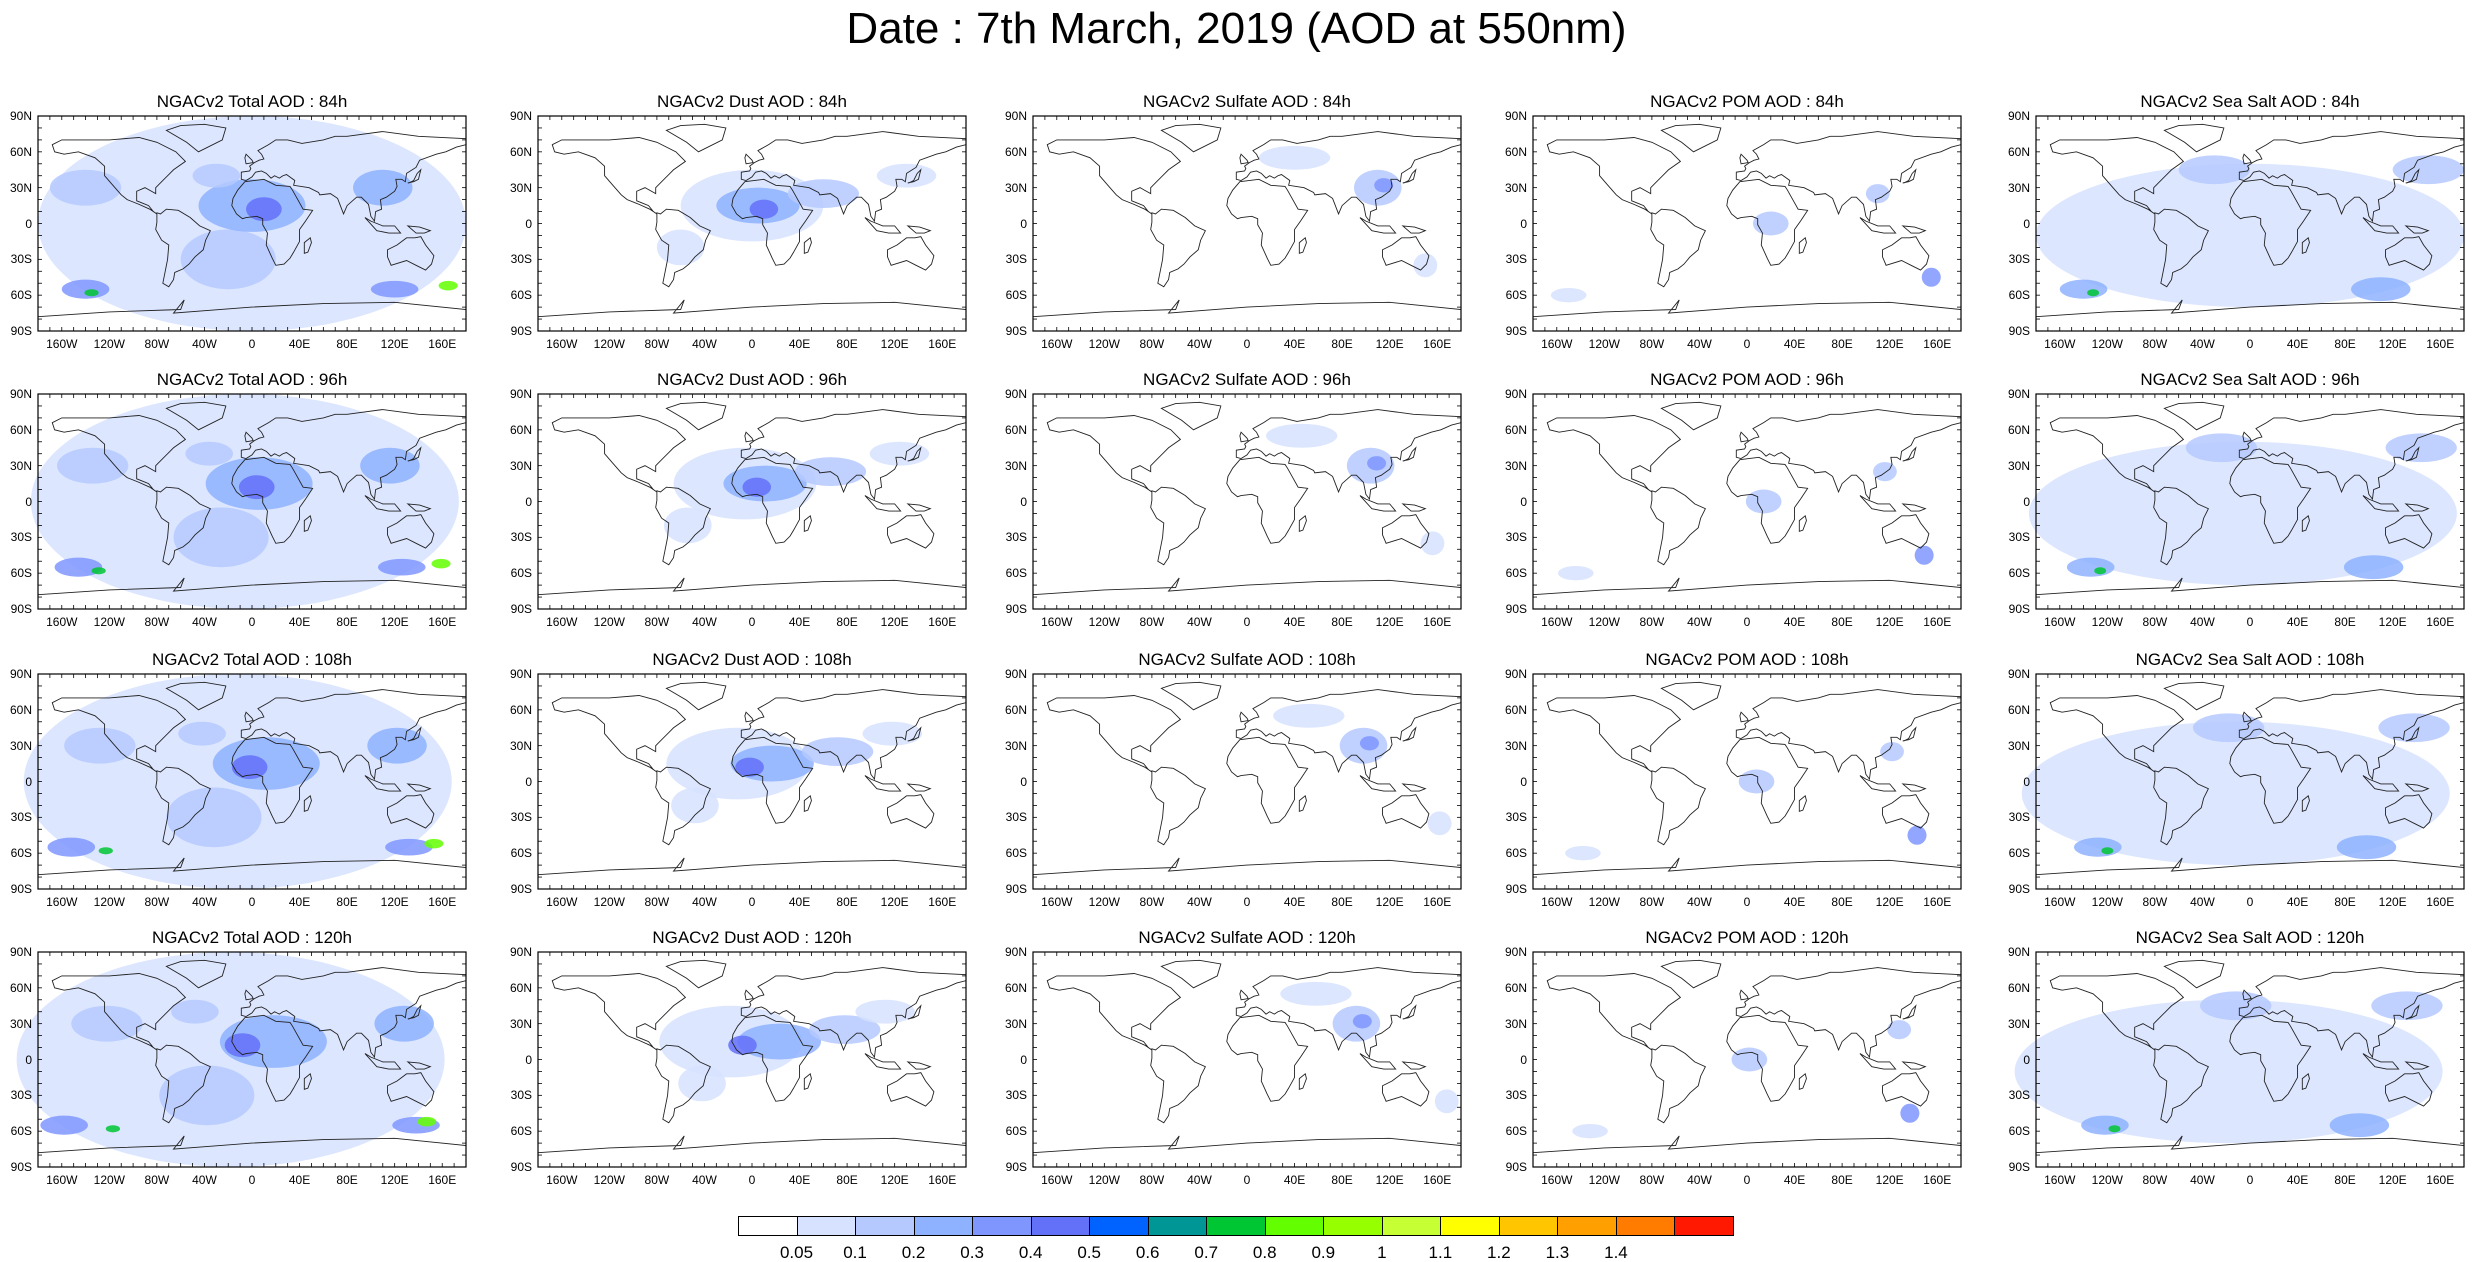 The image size is (2473, 1262). Describe the element at coordinates (1516, 259) in the screenshot. I see `lat-label: 30S` at that location.